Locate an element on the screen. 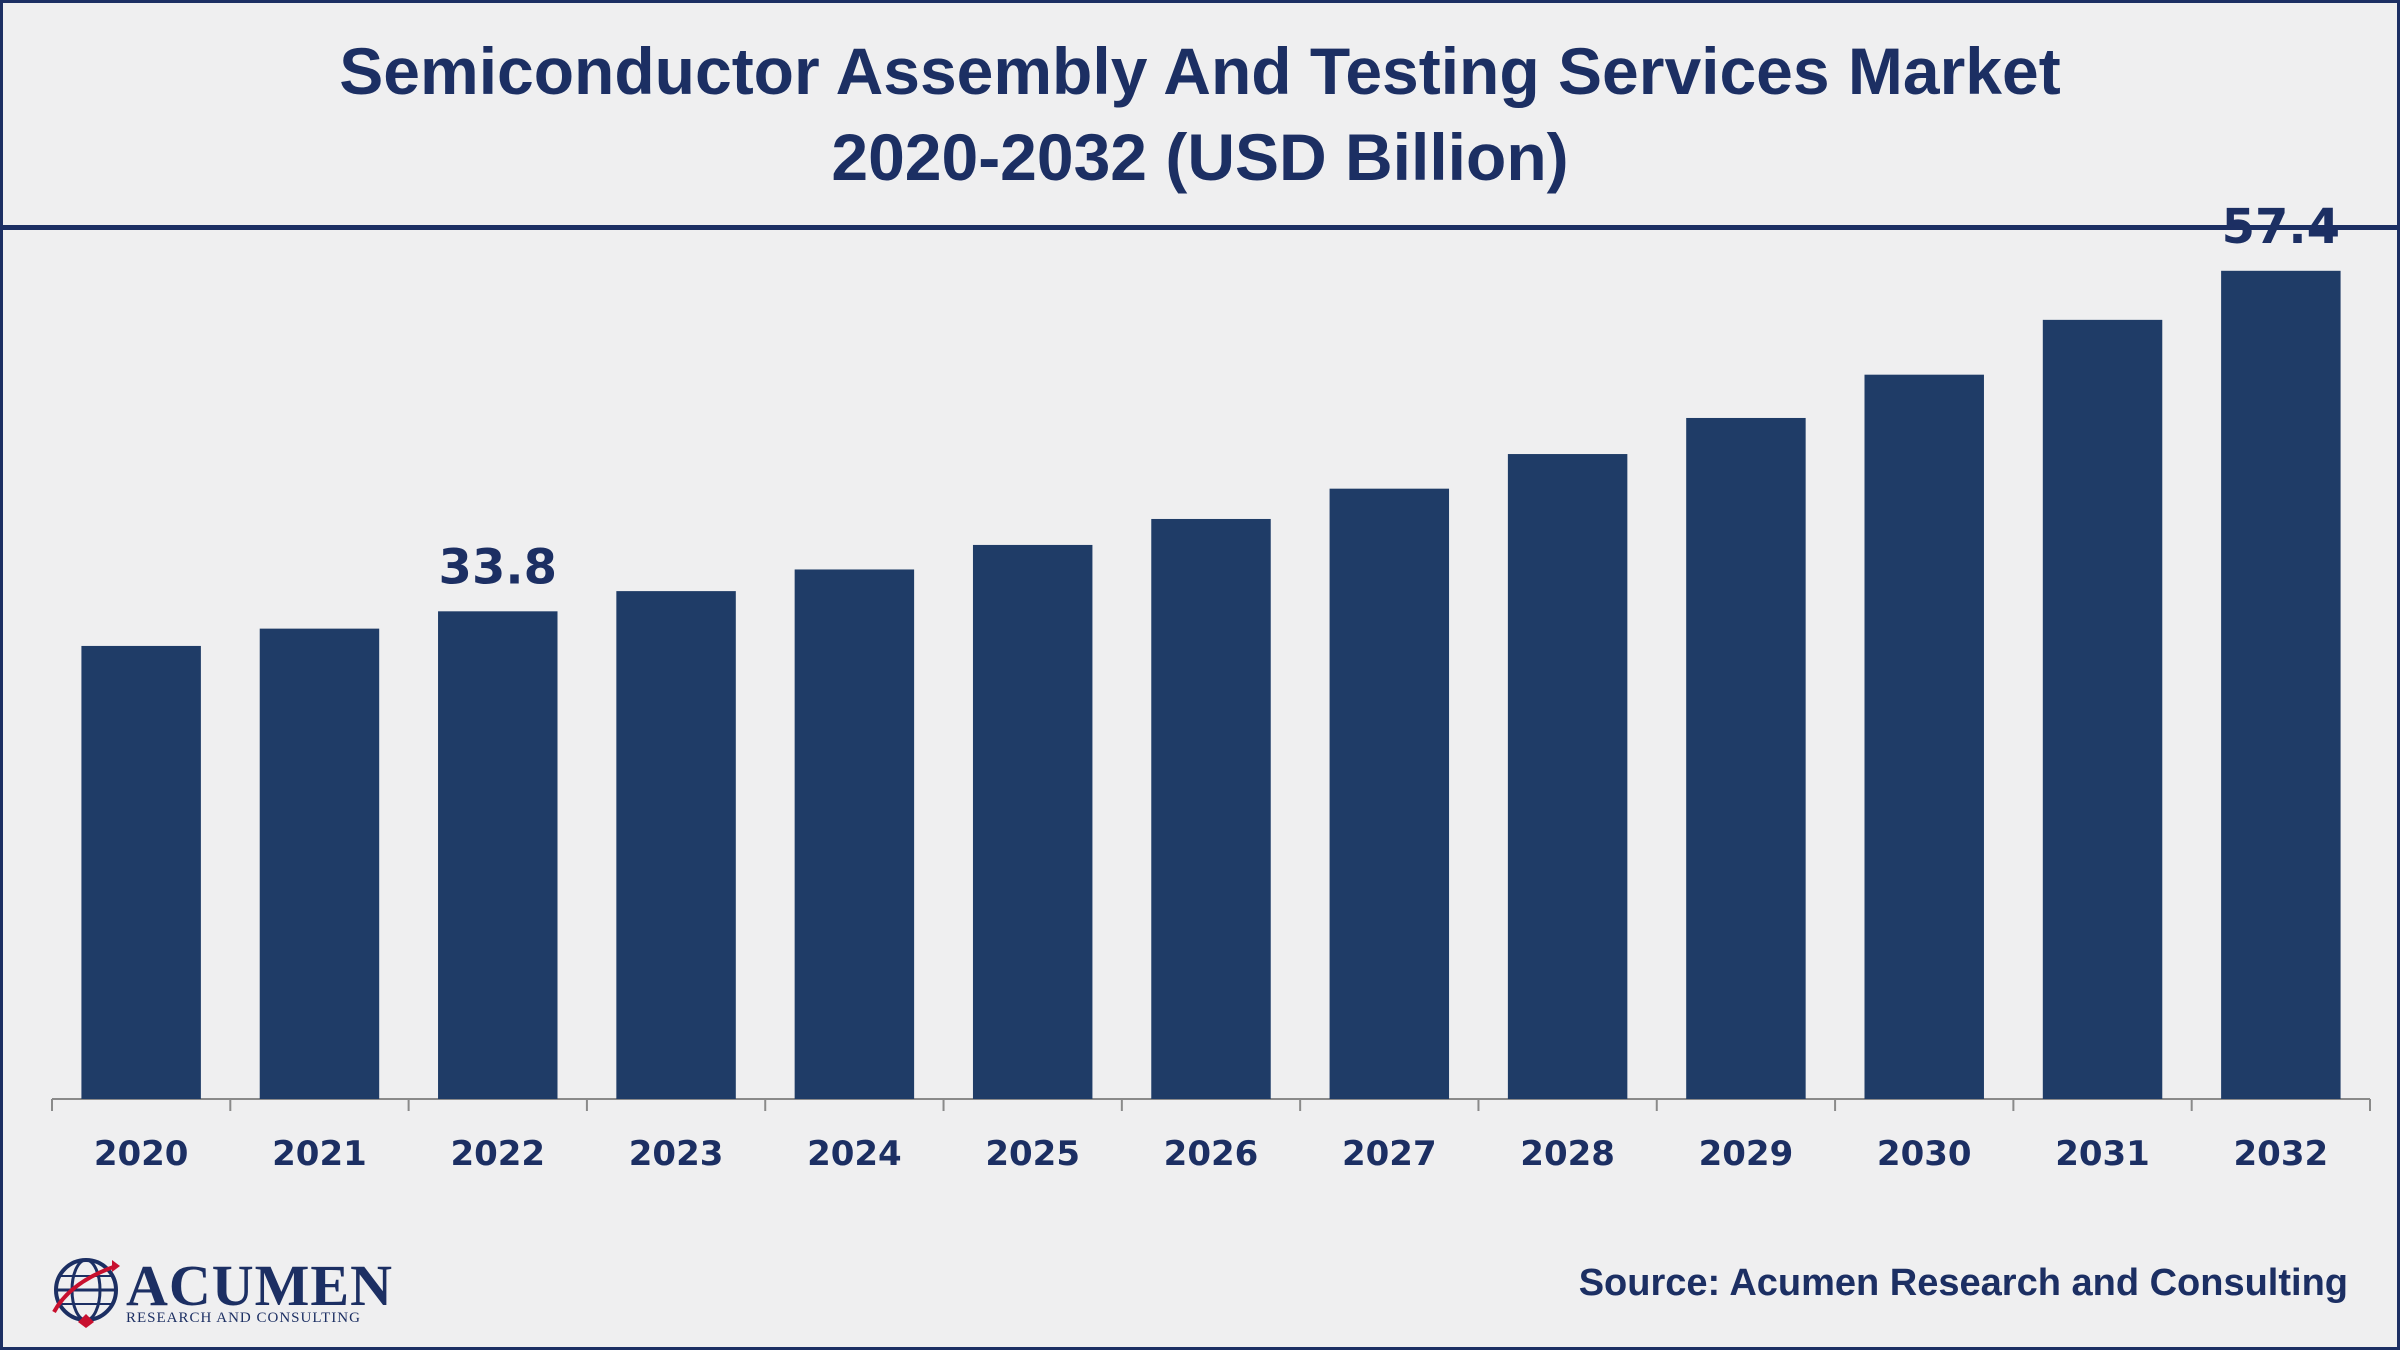  acumen-logo: ACUMEN RESEARCH AND CONSULTING is located at coordinates (221, 1290).